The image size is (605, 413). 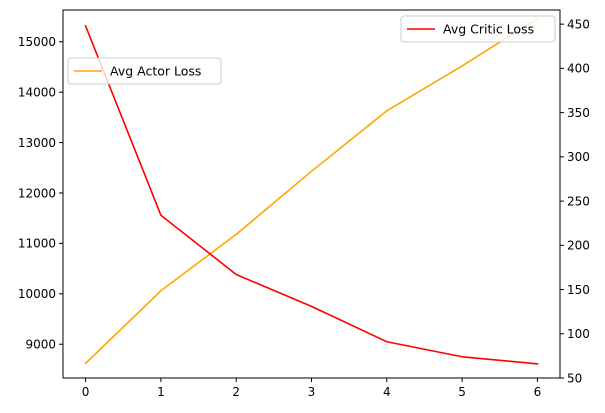 What do you see at coordinates (578, 24) in the screenshot?
I see `right-y-tick-label: 450` at bounding box center [578, 24].